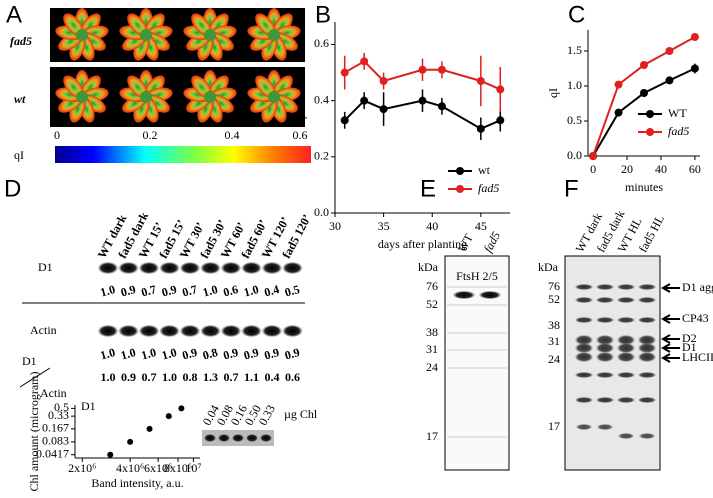  I want to click on ratio-value: 1.0, so click(169, 377).